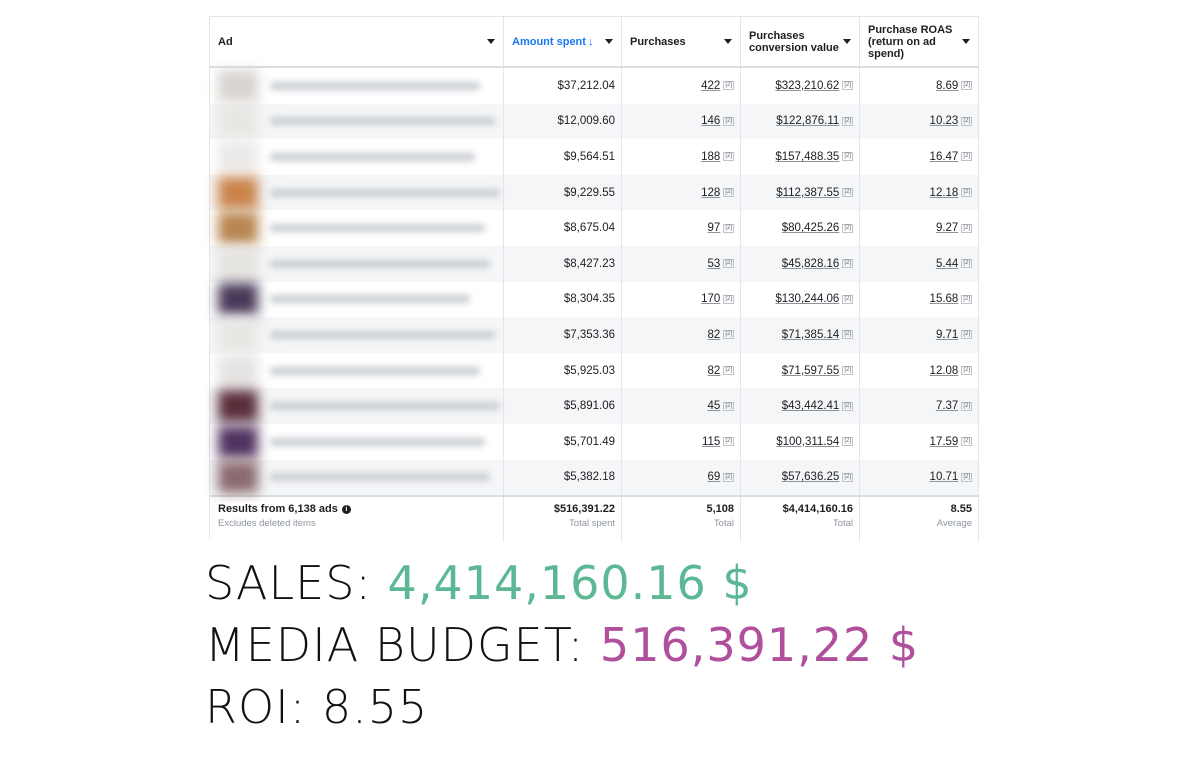  I want to click on table-row: $37,212.04 422 [2] $323,210.62 [2] 8.69 [2], so click(594, 86).